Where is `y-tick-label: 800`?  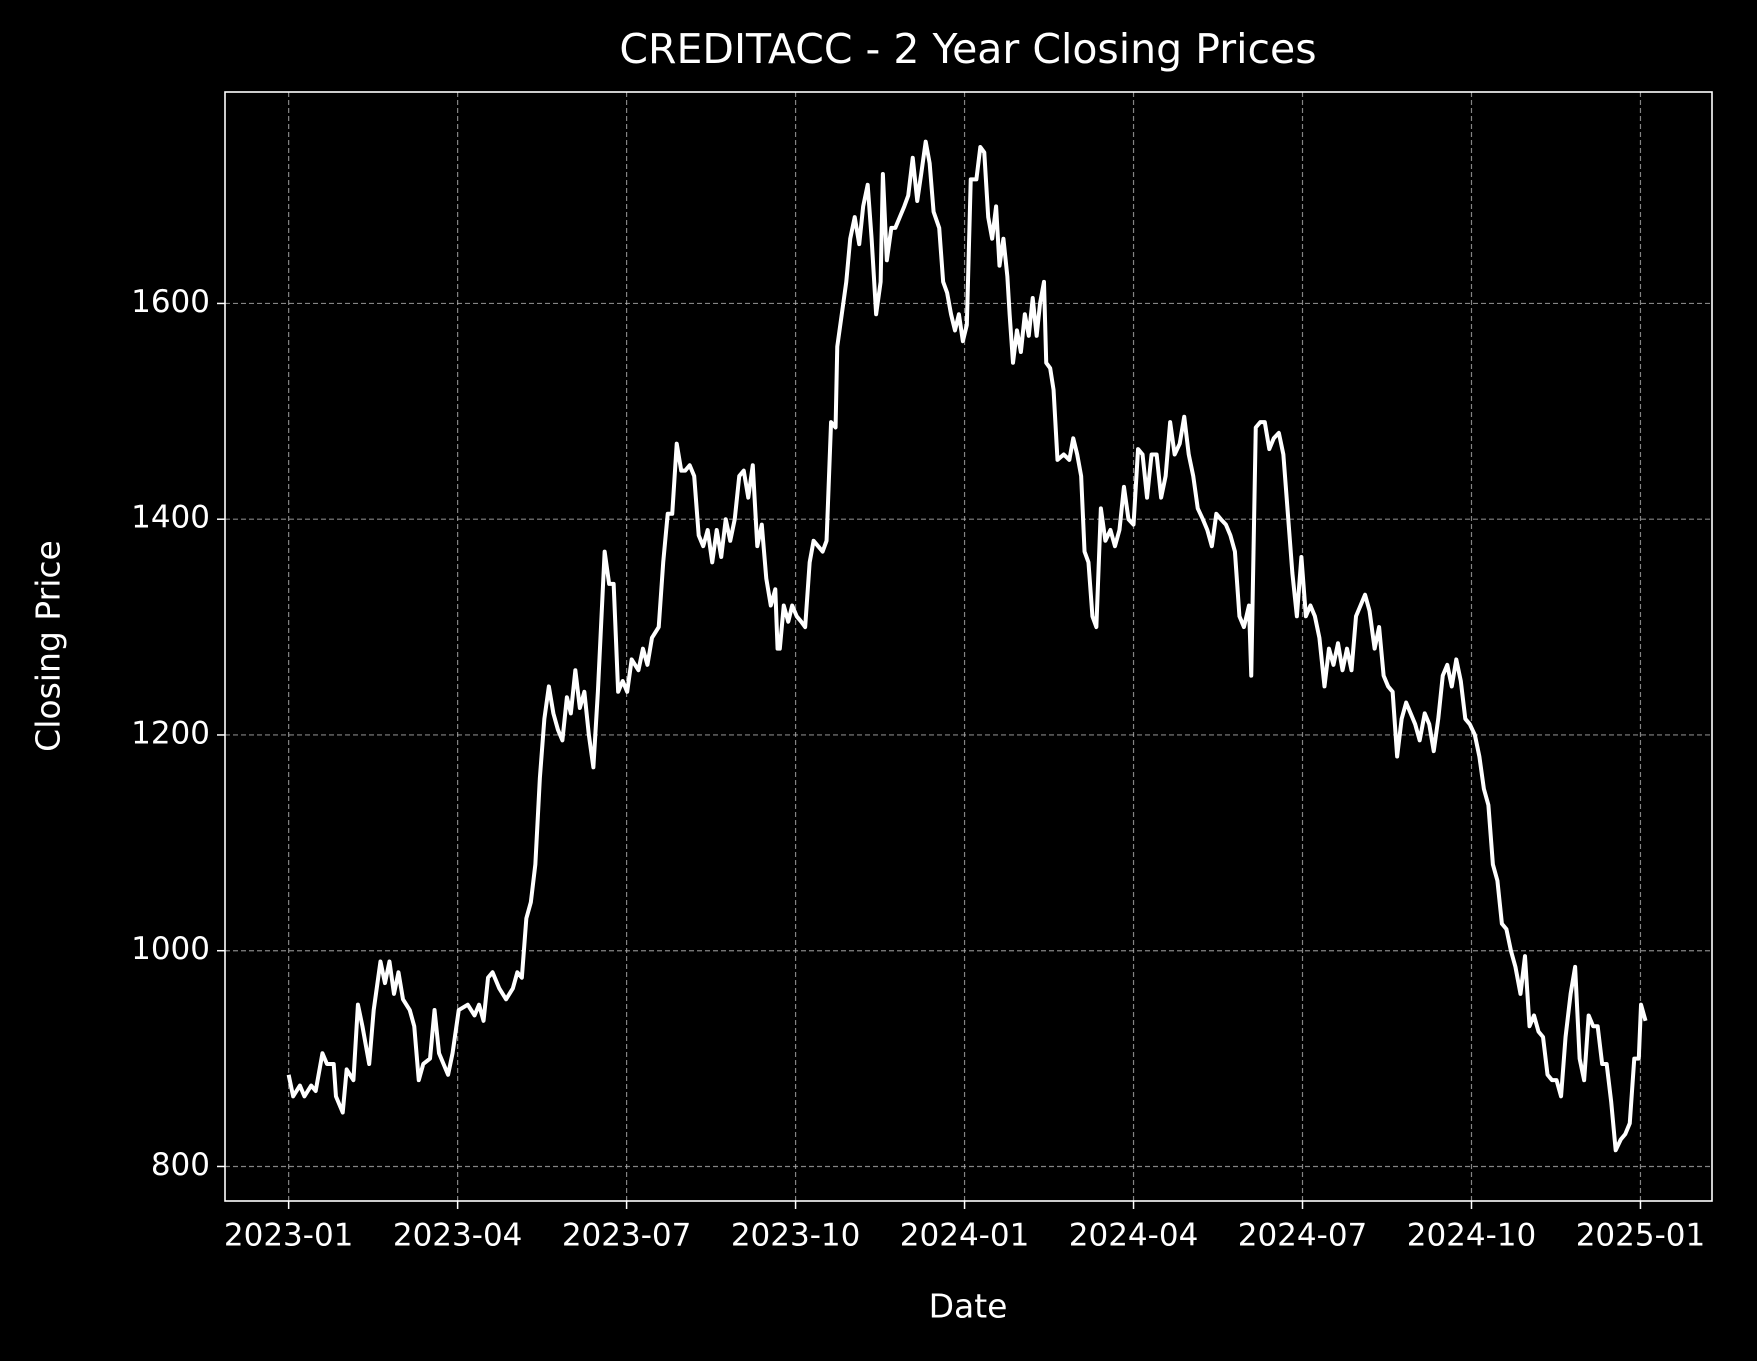 y-tick-label: 800 is located at coordinates (180, 1165).